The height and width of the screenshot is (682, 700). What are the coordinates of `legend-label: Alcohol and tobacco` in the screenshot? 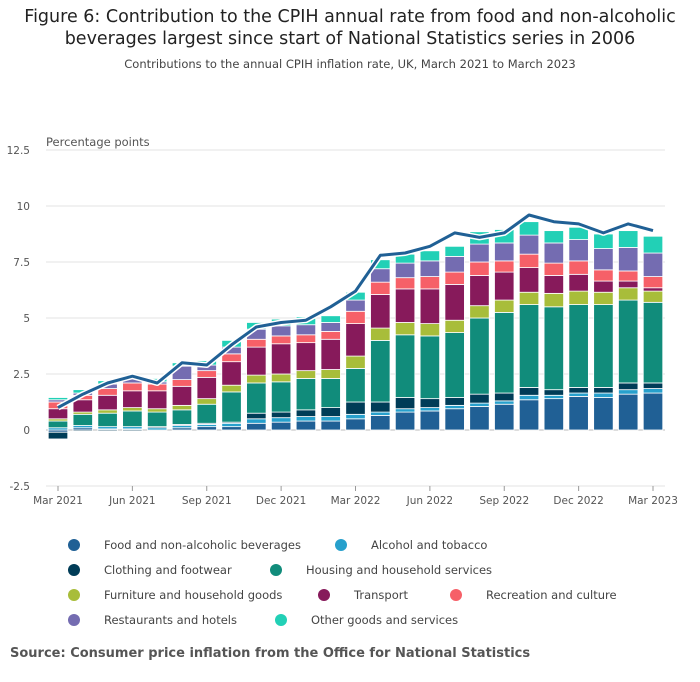 It's located at (429, 545).